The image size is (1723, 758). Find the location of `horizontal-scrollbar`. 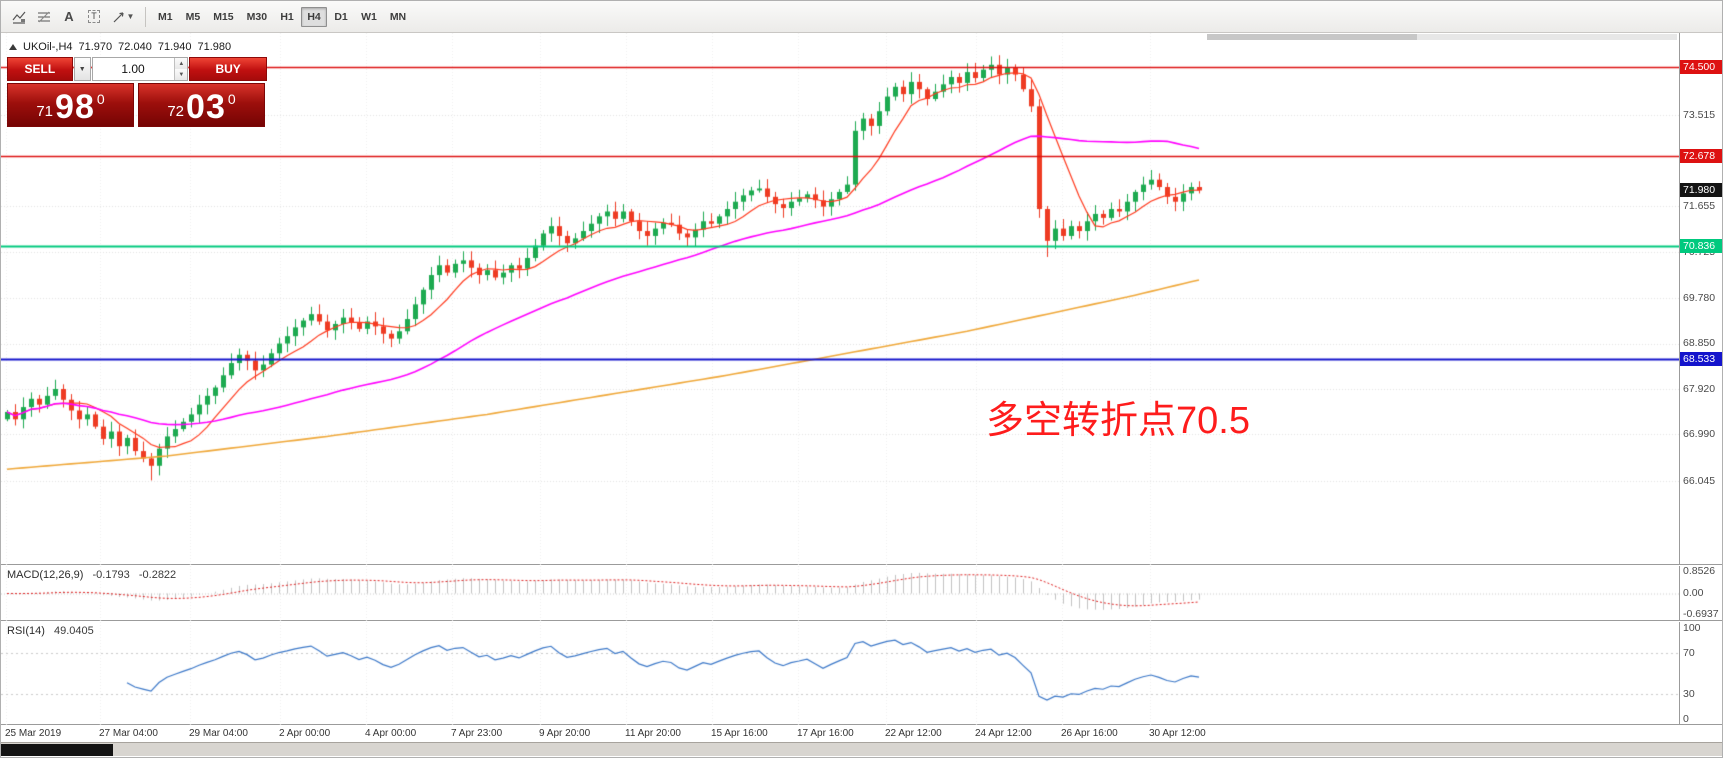

horizontal-scrollbar is located at coordinates (861, 749).